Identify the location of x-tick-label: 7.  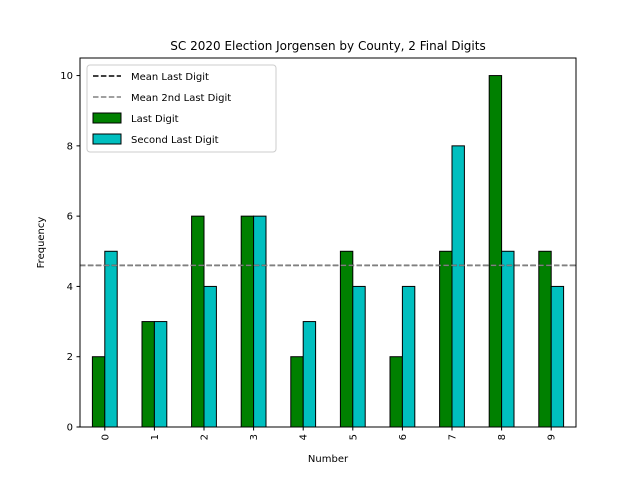
(453, 437).